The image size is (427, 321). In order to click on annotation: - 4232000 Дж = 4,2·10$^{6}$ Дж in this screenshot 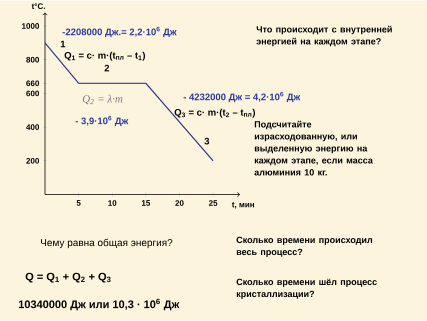, I will do `click(242, 97)`.